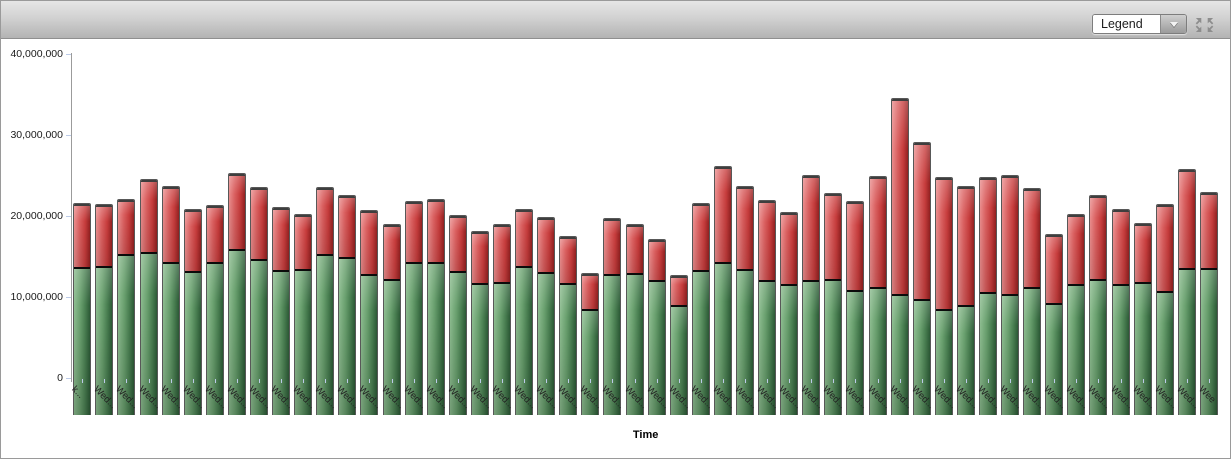 The height and width of the screenshot is (459, 1231). What do you see at coordinates (615, 20) in the screenshot?
I see `toolbar: Legend` at bounding box center [615, 20].